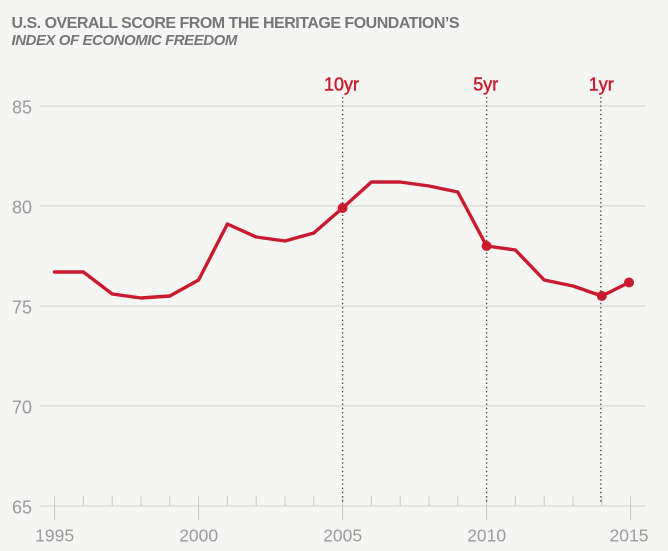  What do you see at coordinates (601, 84) in the screenshot?
I see `svg-text: 1yr` at bounding box center [601, 84].